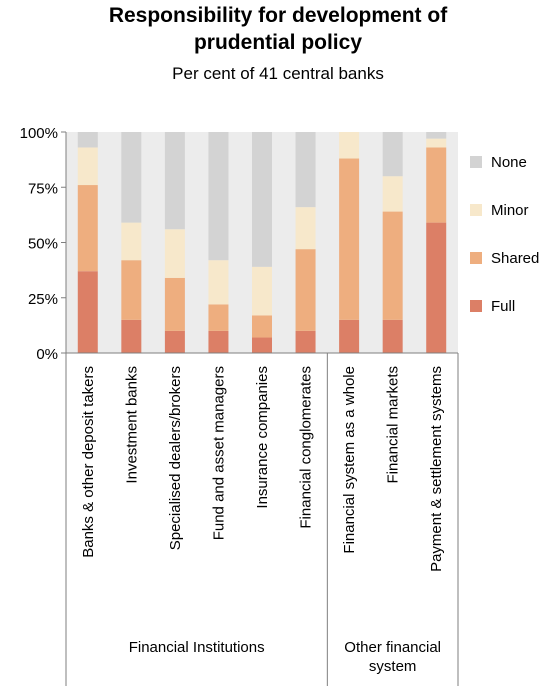 Image resolution: width=556 pixels, height=692 pixels. Describe the element at coordinates (349, 460) in the screenshot. I see `category-label-7: Financial system as a whole` at that location.